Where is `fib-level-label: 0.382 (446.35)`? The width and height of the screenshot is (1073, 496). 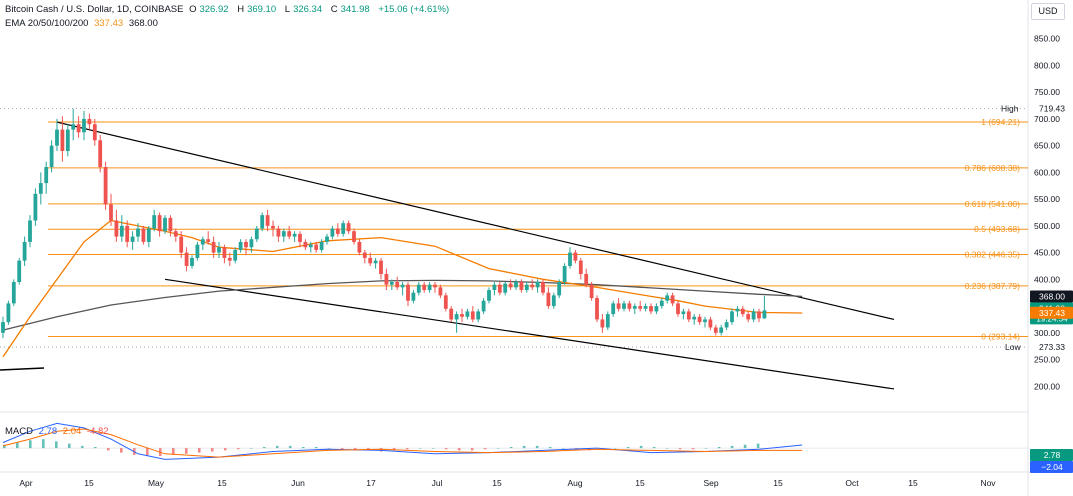 fib-level-label: 0.382 (446.35) is located at coordinates (992, 255).